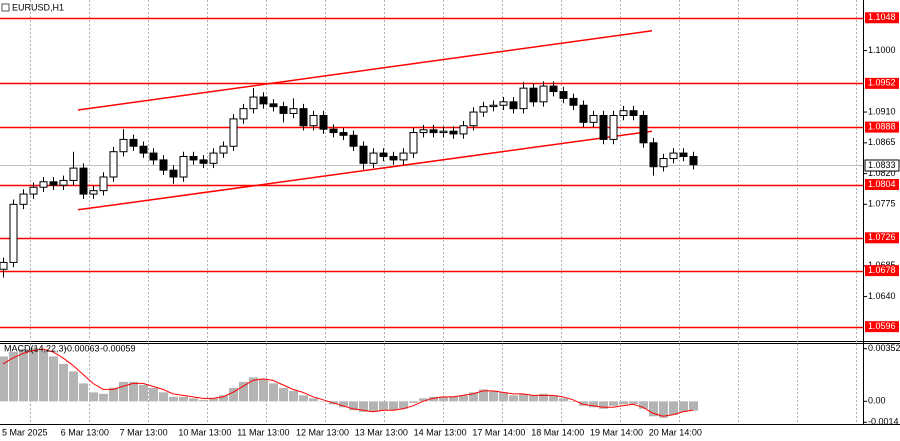 Image resolution: width=900 pixels, height=441 pixels. What do you see at coordinates (25, 432) in the screenshot?
I see `x-tick-label: 5 Mar 2025` at bounding box center [25, 432].